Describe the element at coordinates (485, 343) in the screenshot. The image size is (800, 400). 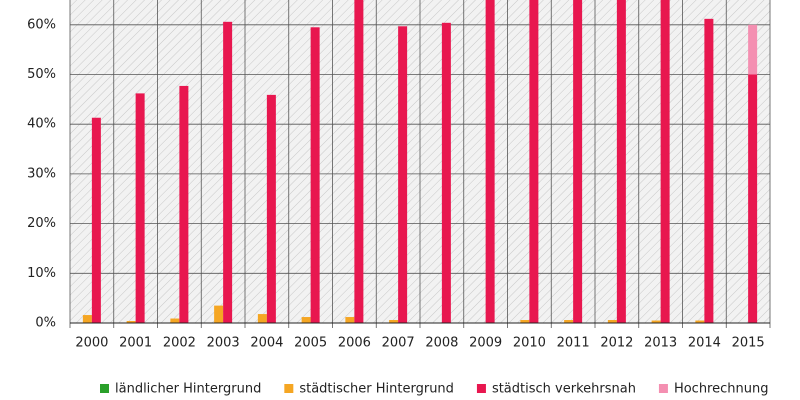
I see `x-tick-label: 2009` at that location.